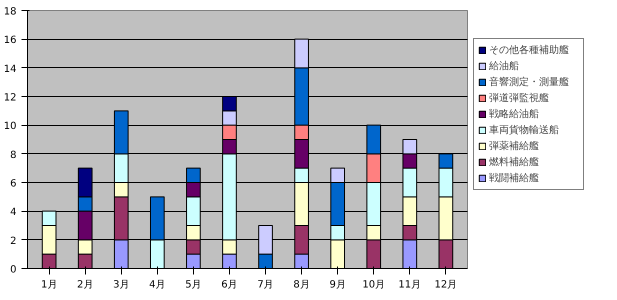 This screenshot has width=617, height=300. Describe the element at coordinates (514, 146) in the screenshot. I see `legend-label: 弾薬補給艦` at that location.